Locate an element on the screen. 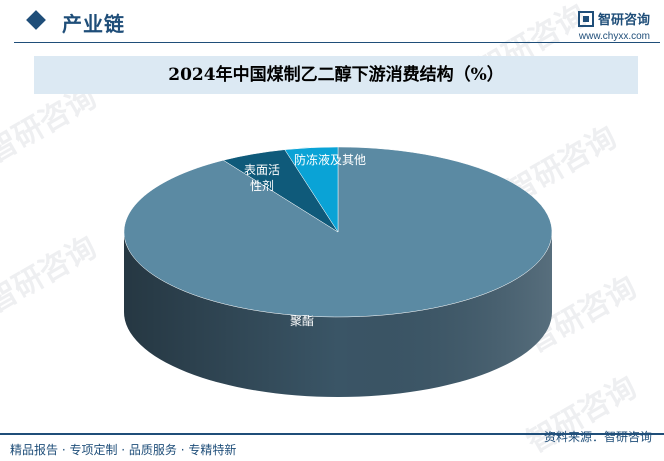 The image size is (664, 461). brand-name: 智研咨询 is located at coordinates (623, 20).